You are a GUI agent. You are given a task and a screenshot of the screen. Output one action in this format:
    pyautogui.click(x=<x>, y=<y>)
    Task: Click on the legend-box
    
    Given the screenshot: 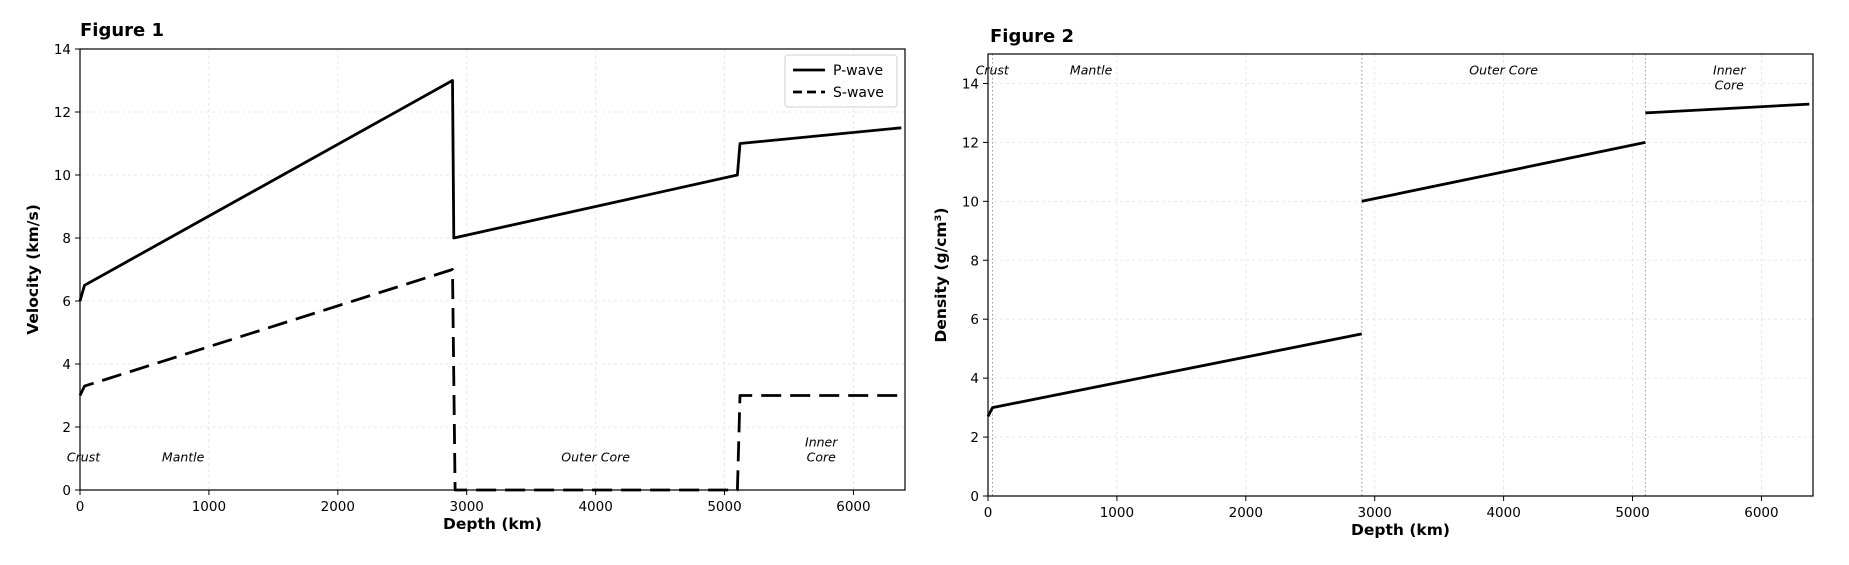 What is the action you would take?
    pyautogui.click(x=841, y=81)
    